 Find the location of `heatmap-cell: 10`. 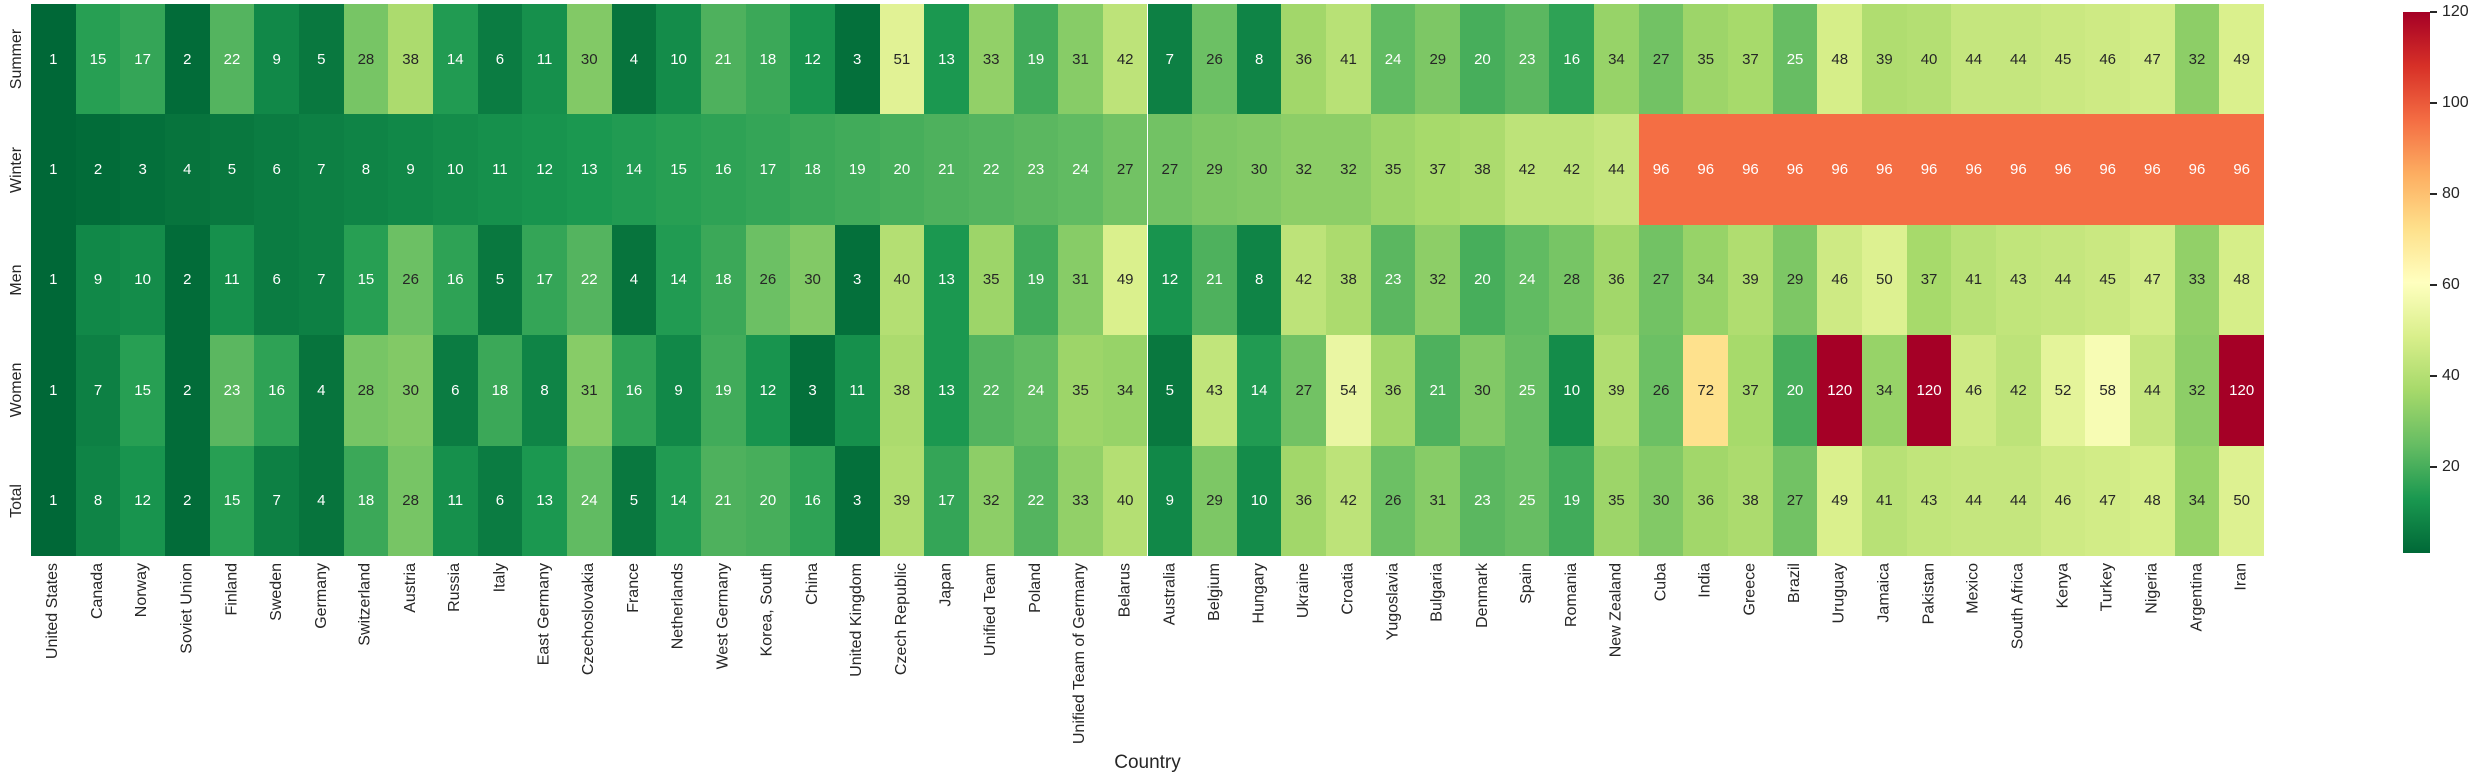

heatmap-cell: 10 is located at coordinates (678, 59).